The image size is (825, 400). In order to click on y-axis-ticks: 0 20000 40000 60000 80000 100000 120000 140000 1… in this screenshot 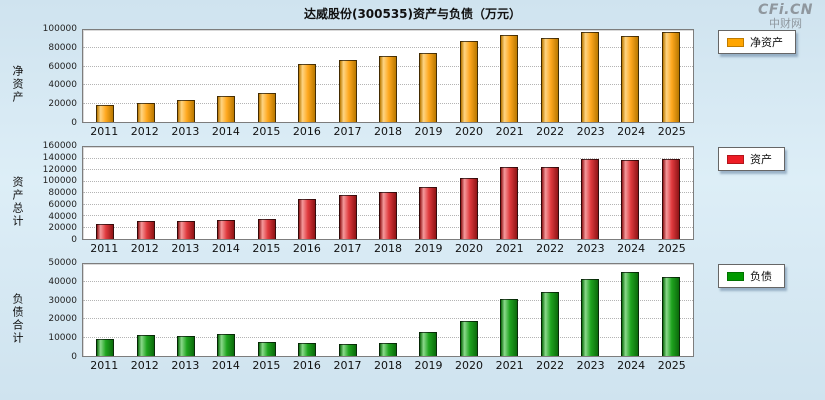, I will do `click(55, 193)`.